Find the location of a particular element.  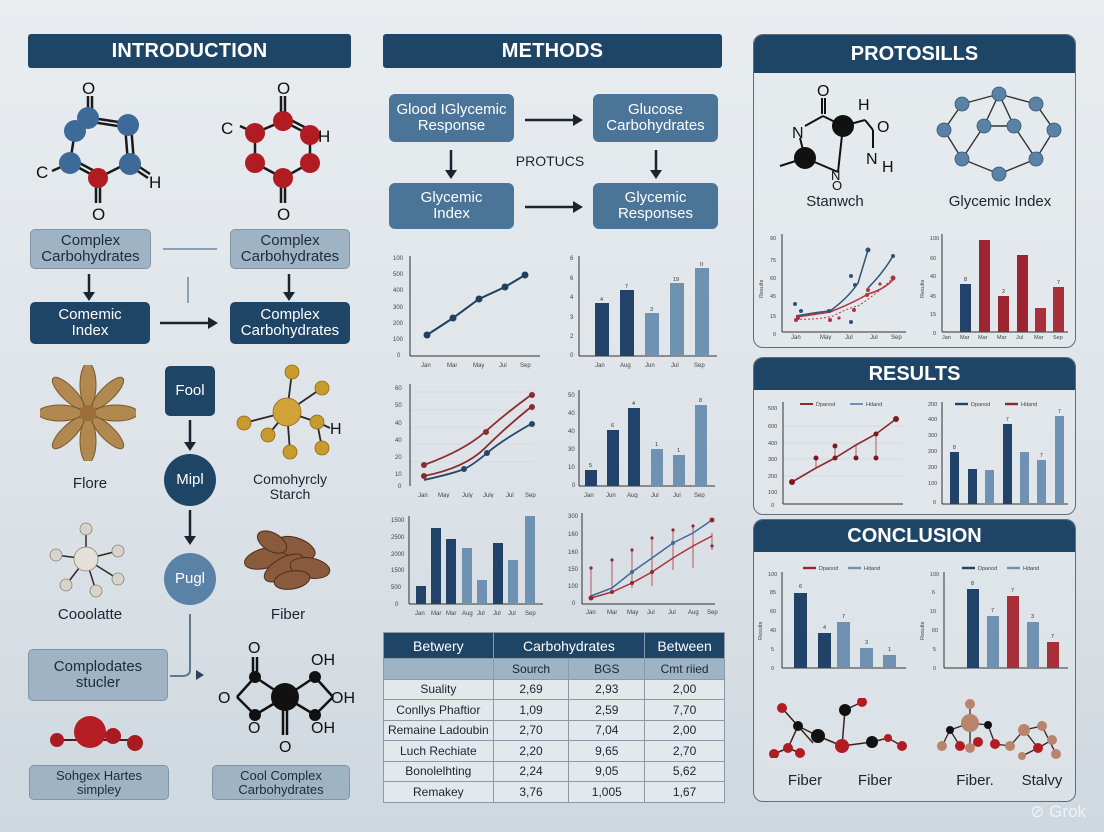

svg-text: 400 is located at coordinates (398, 291).